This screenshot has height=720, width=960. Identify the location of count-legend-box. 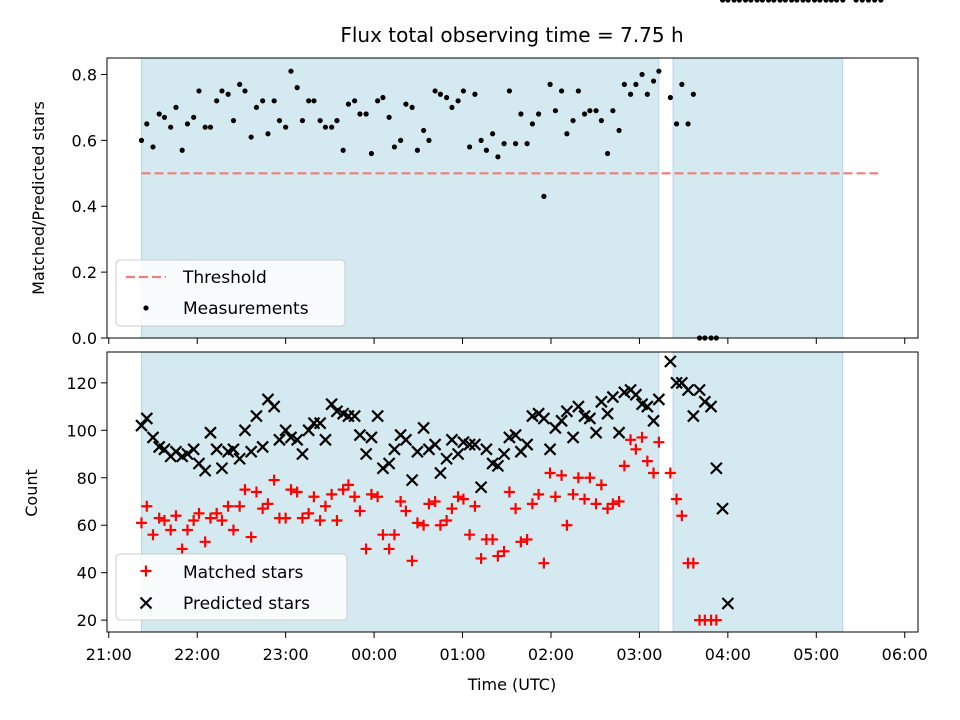
(231, 587).